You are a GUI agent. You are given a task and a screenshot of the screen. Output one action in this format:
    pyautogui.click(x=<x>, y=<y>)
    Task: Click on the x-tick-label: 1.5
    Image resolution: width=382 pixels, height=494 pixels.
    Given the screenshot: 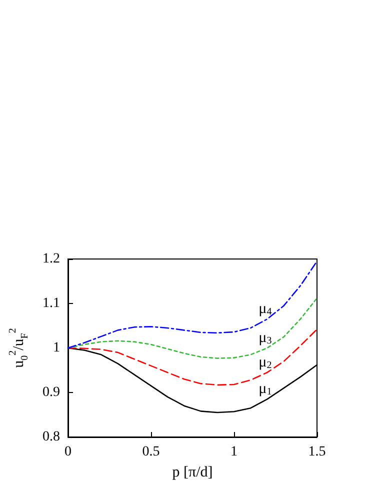 What is the action you would take?
    pyautogui.click(x=317, y=452)
    